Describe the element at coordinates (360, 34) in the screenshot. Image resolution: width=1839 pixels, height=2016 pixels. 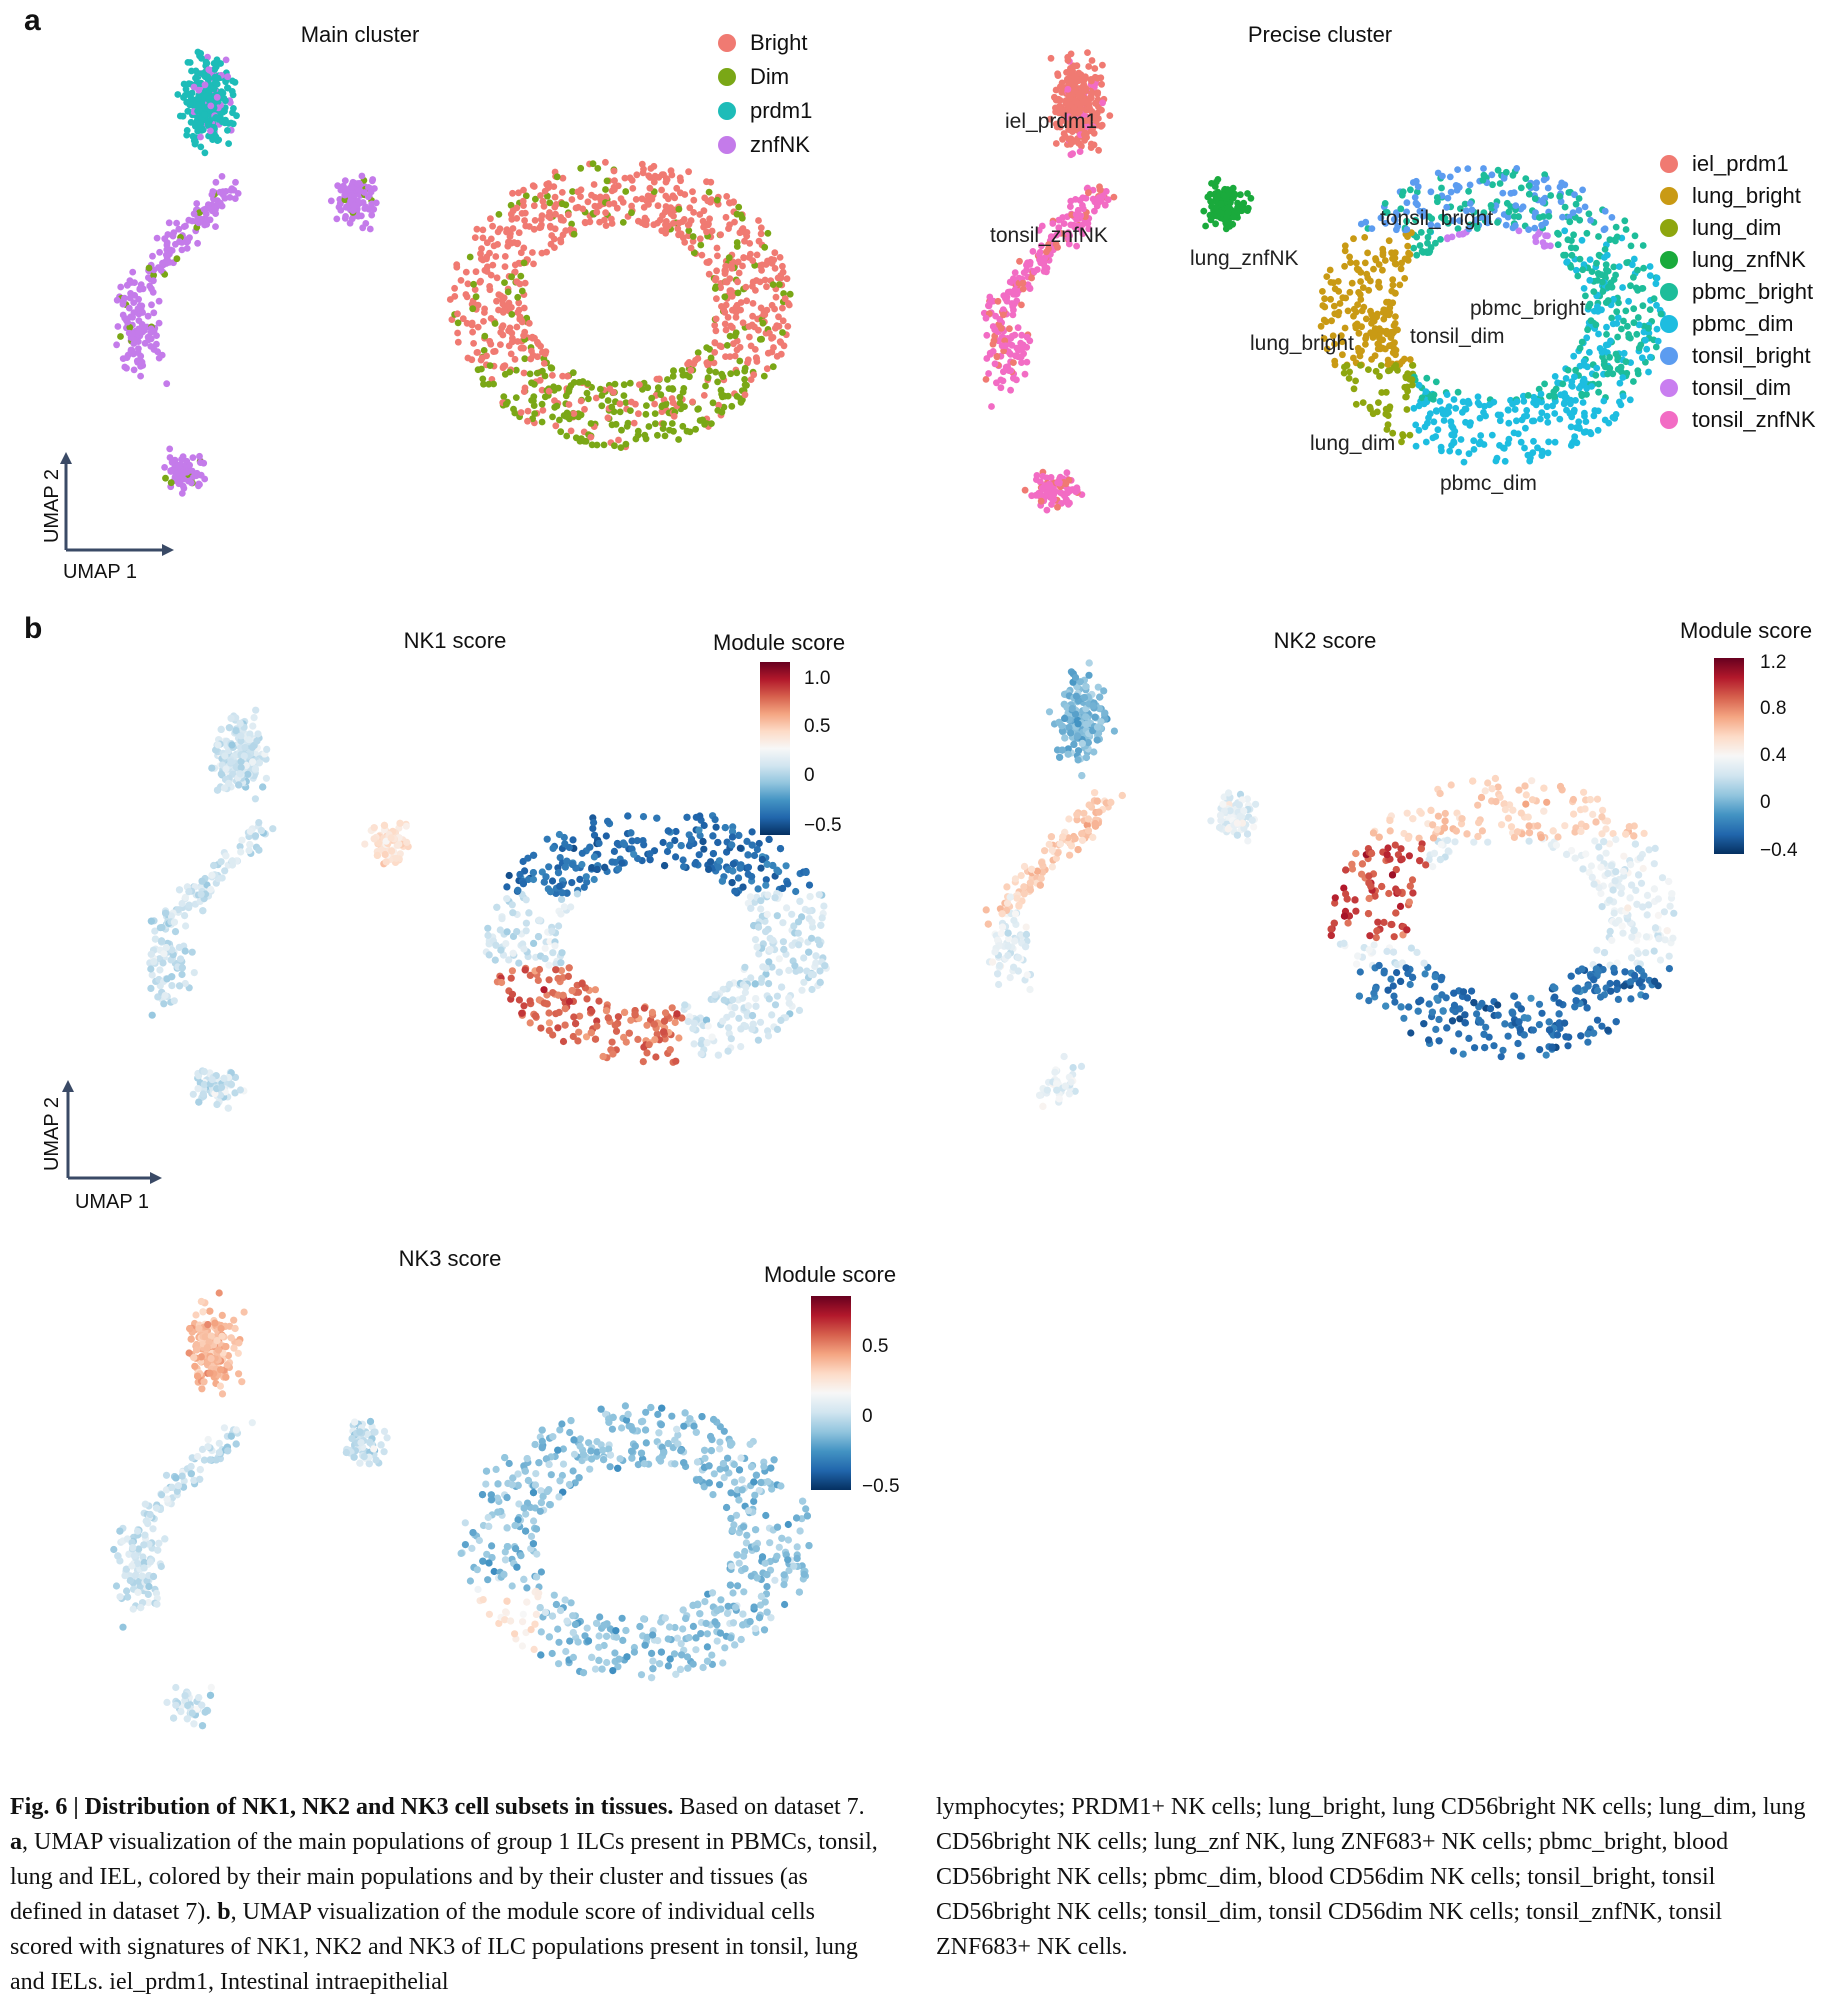
I see `main-cluster-title: Main cluster` at that location.